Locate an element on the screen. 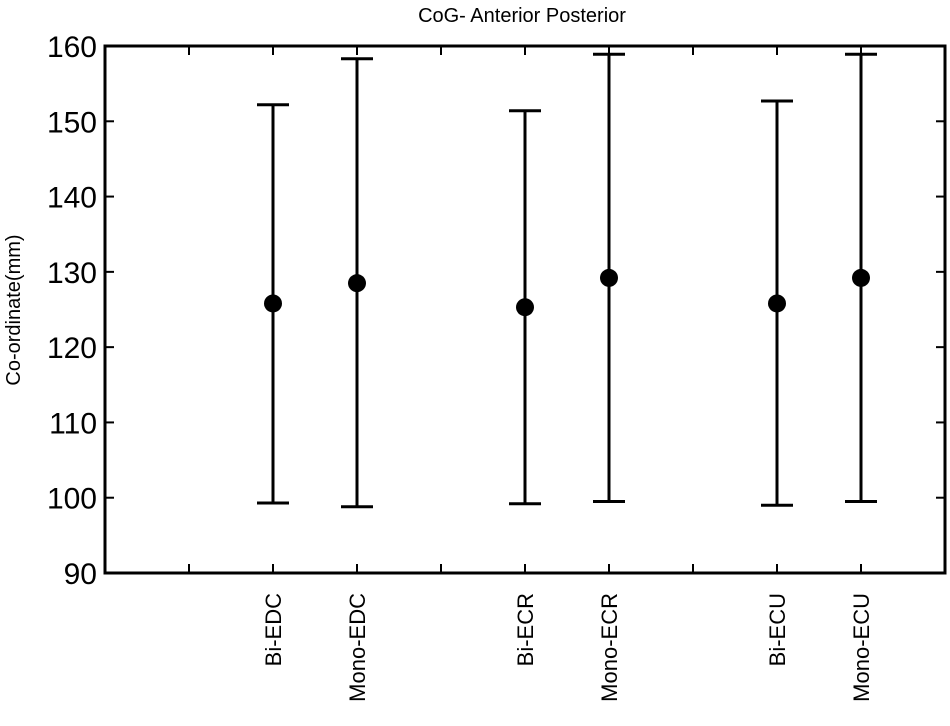 This screenshot has height=726, width=950. chart-title: CoG- Anterior Posterior is located at coordinates (522, 16).